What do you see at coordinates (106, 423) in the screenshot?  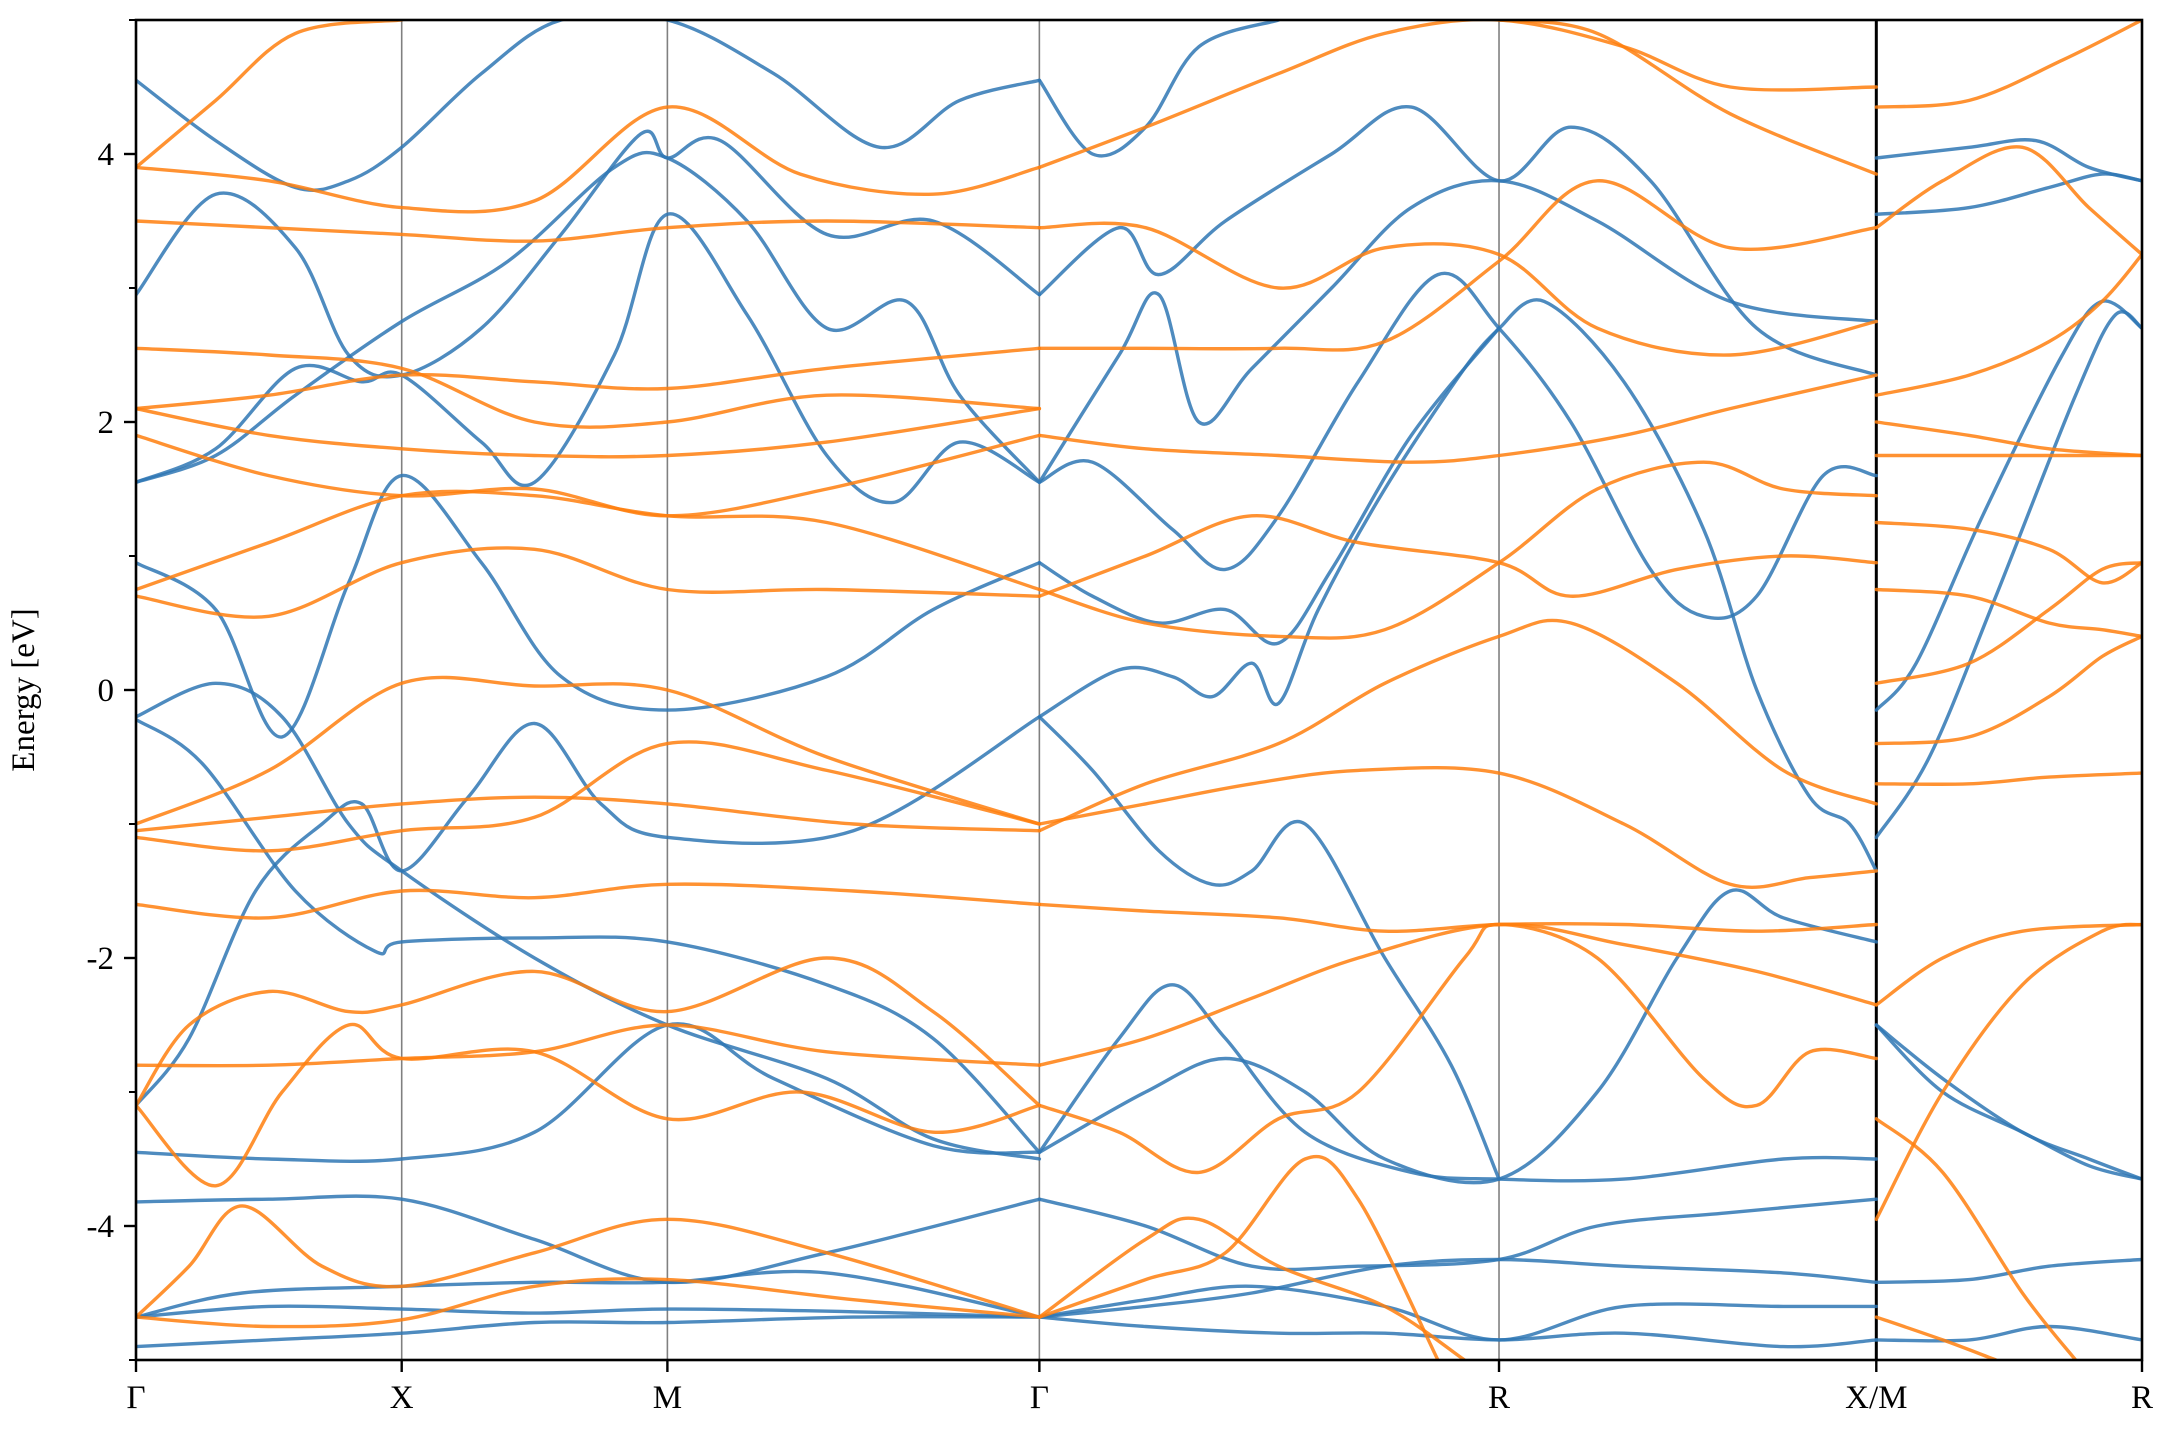 I see `y-tick-label: 2` at bounding box center [106, 423].